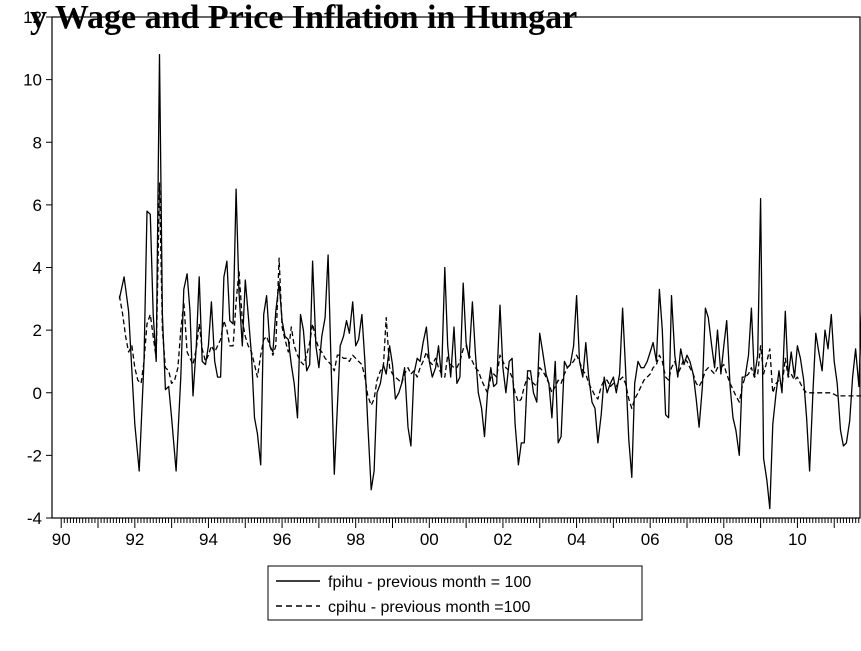 The image size is (861, 651). I want to click on legend-label-cpihu: cpihu - previous month =100, so click(429, 607).